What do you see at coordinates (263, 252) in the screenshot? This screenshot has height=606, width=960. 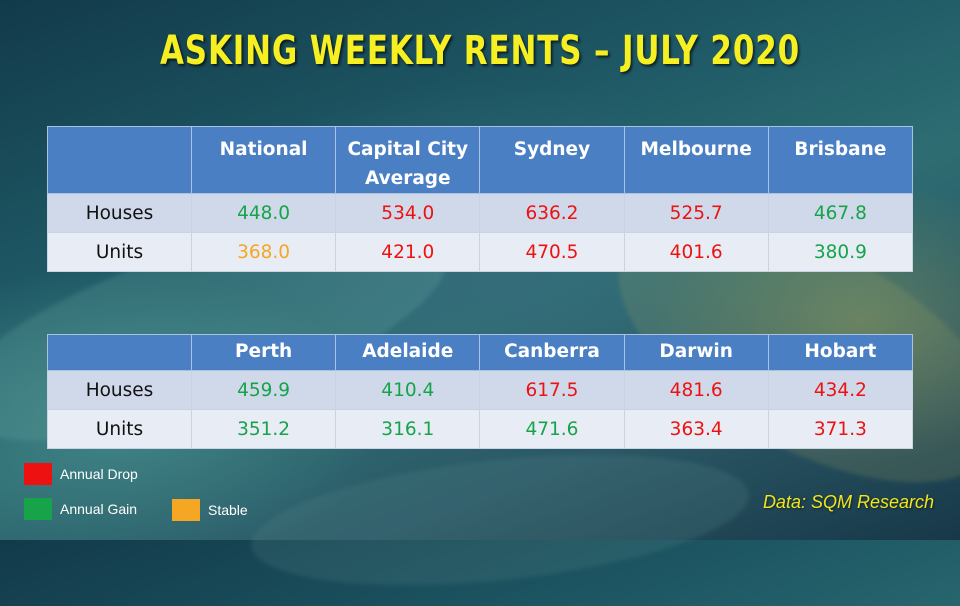 I see `rent-cell: 368.0` at bounding box center [263, 252].